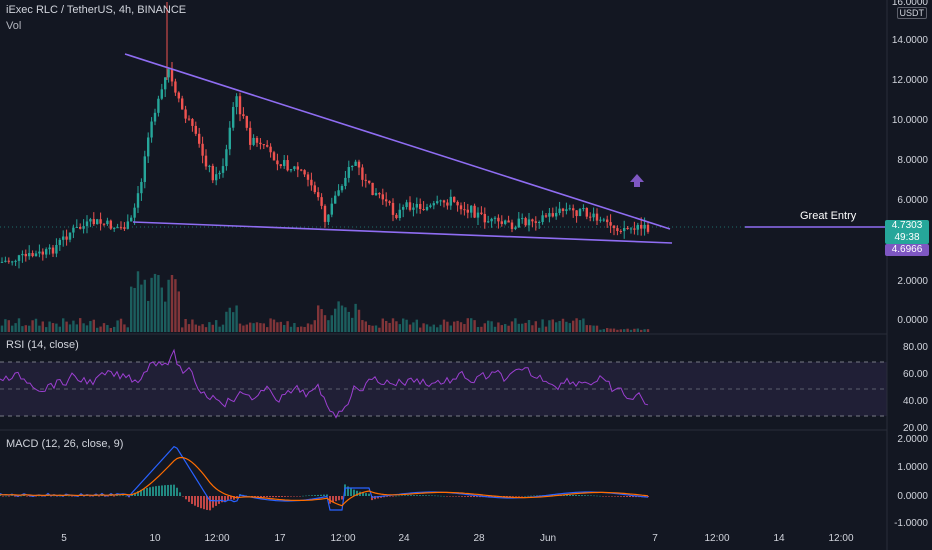 The width and height of the screenshot is (932, 550). What do you see at coordinates (637, 180) in the screenshot?
I see `up-arrow-icon` at bounding box center [637, 180].